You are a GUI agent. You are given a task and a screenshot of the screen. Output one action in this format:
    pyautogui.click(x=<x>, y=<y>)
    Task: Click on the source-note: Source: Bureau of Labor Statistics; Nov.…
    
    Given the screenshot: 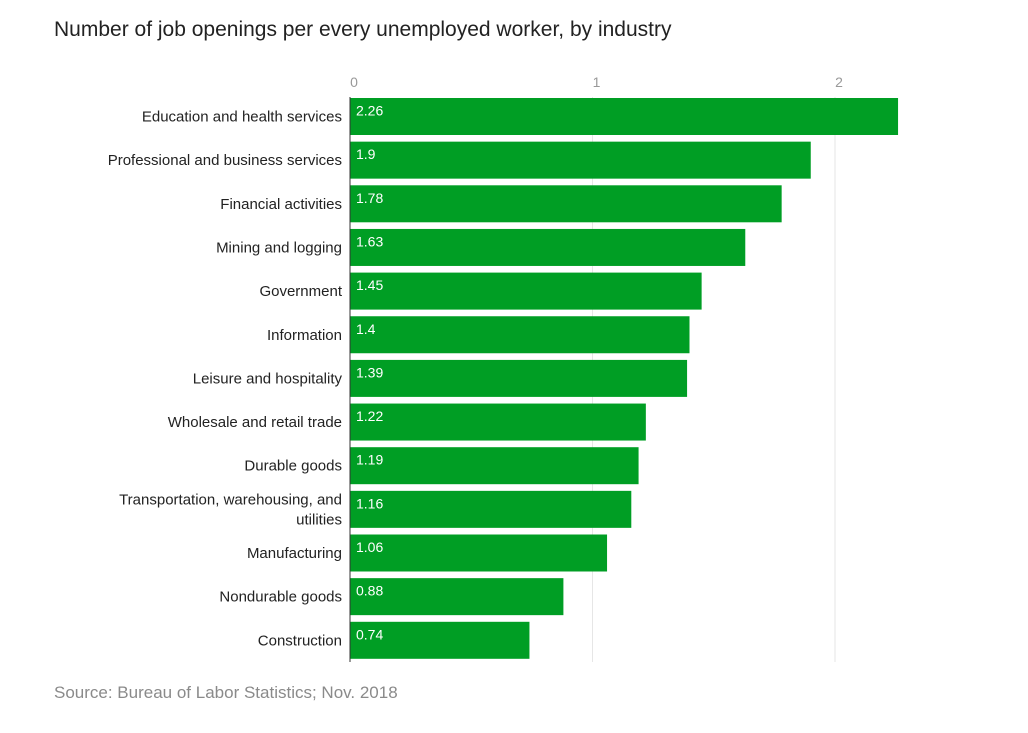 What is the action you would take?
    pyautogui.click(x=226, y=692)
    